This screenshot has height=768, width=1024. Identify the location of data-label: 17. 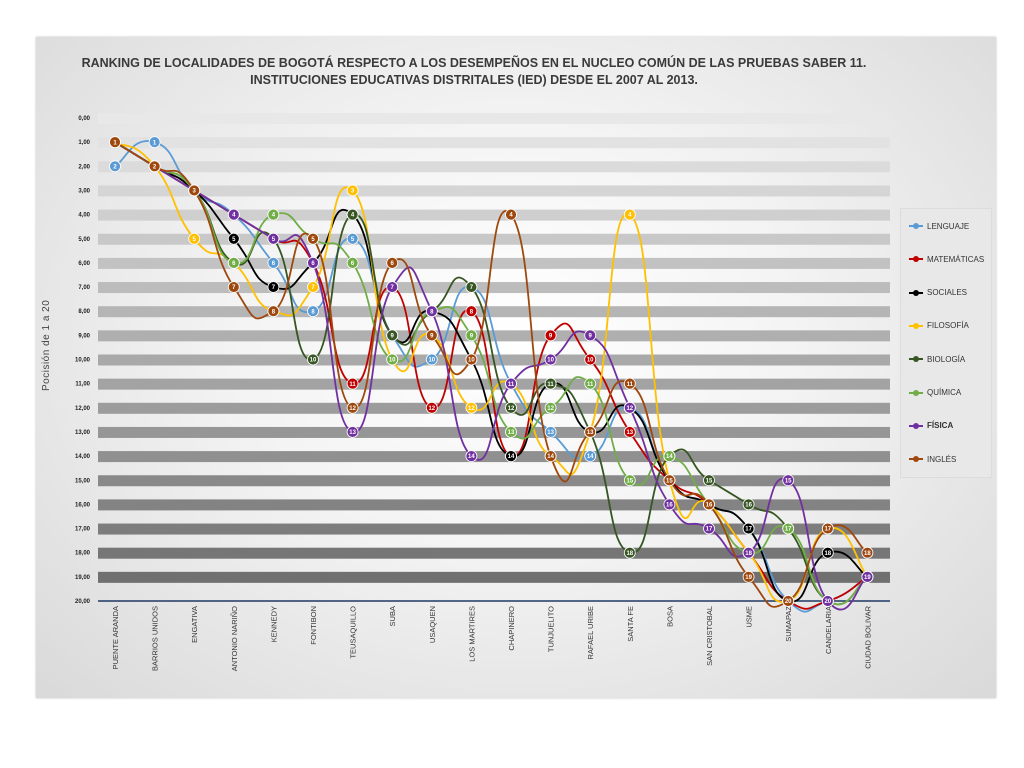
(748, 530).